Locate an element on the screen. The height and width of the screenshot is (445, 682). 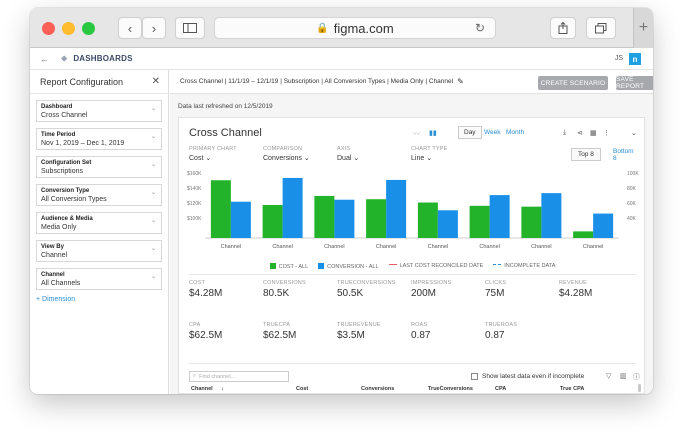
show-latest-toggle: Show latest data even if incomplete is located at coordinates (527, 376).